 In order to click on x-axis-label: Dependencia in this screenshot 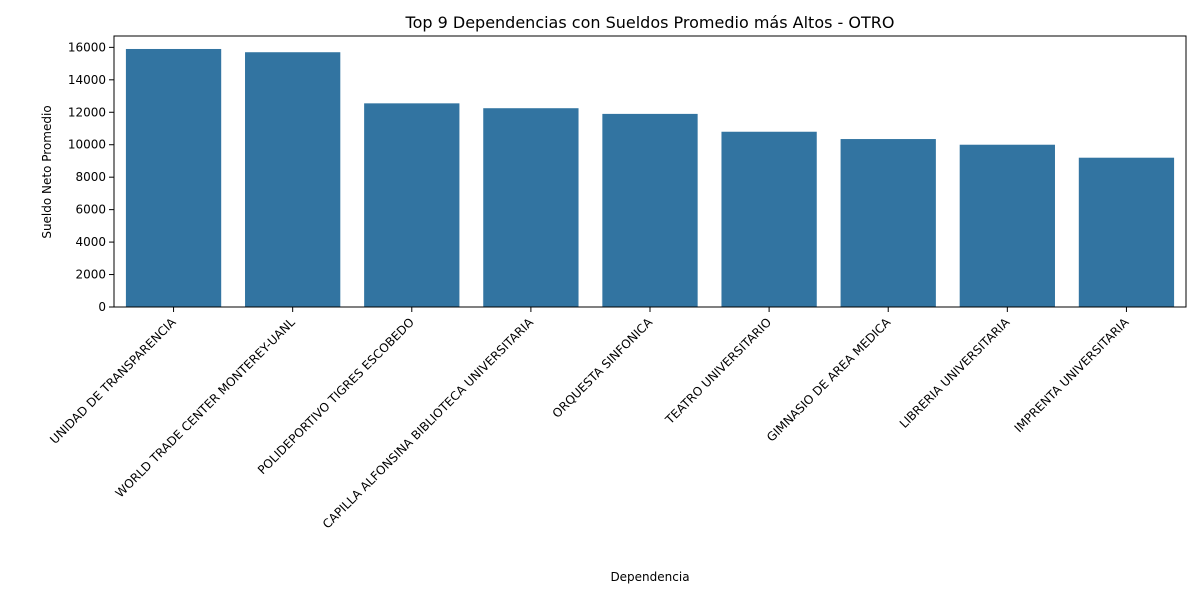, I will do `click(649, 577)`.